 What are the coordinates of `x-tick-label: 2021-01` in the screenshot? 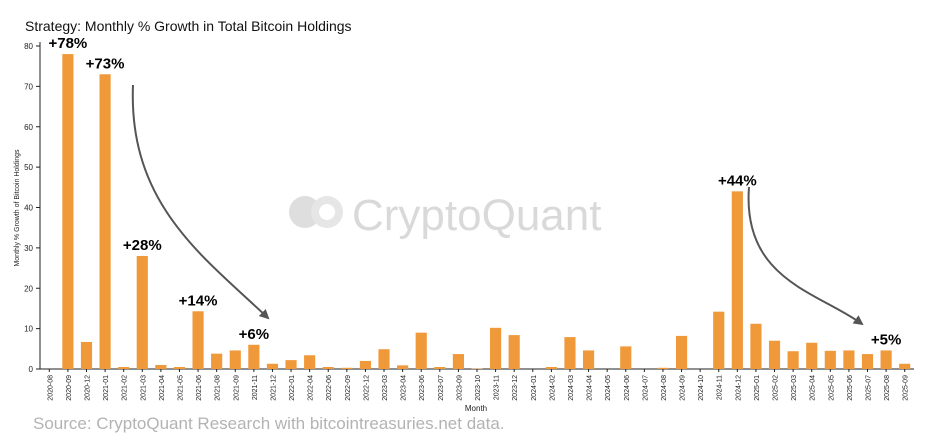 It's located at (106, 388).